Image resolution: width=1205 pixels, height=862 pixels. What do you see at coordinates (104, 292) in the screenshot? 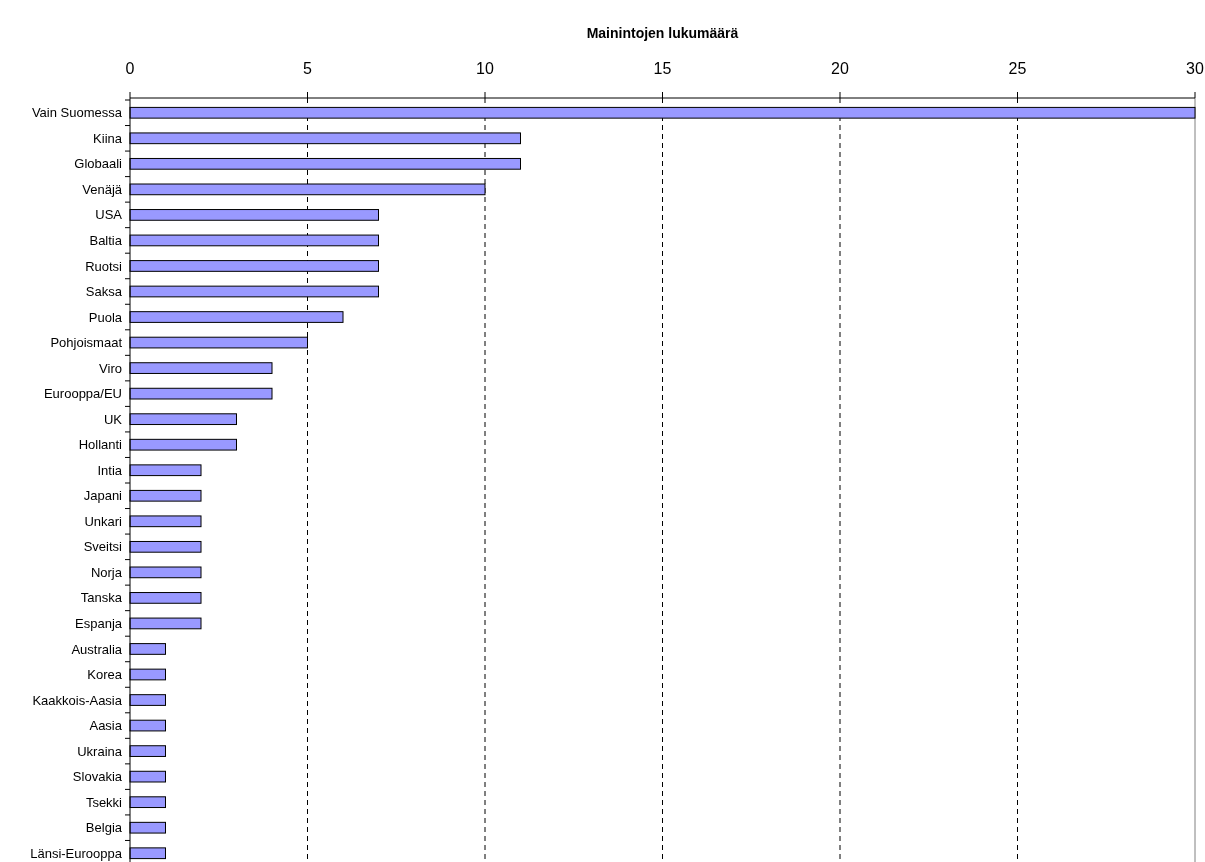
I see `y-tick-label: Saksa` at bounding box center [104, 292].